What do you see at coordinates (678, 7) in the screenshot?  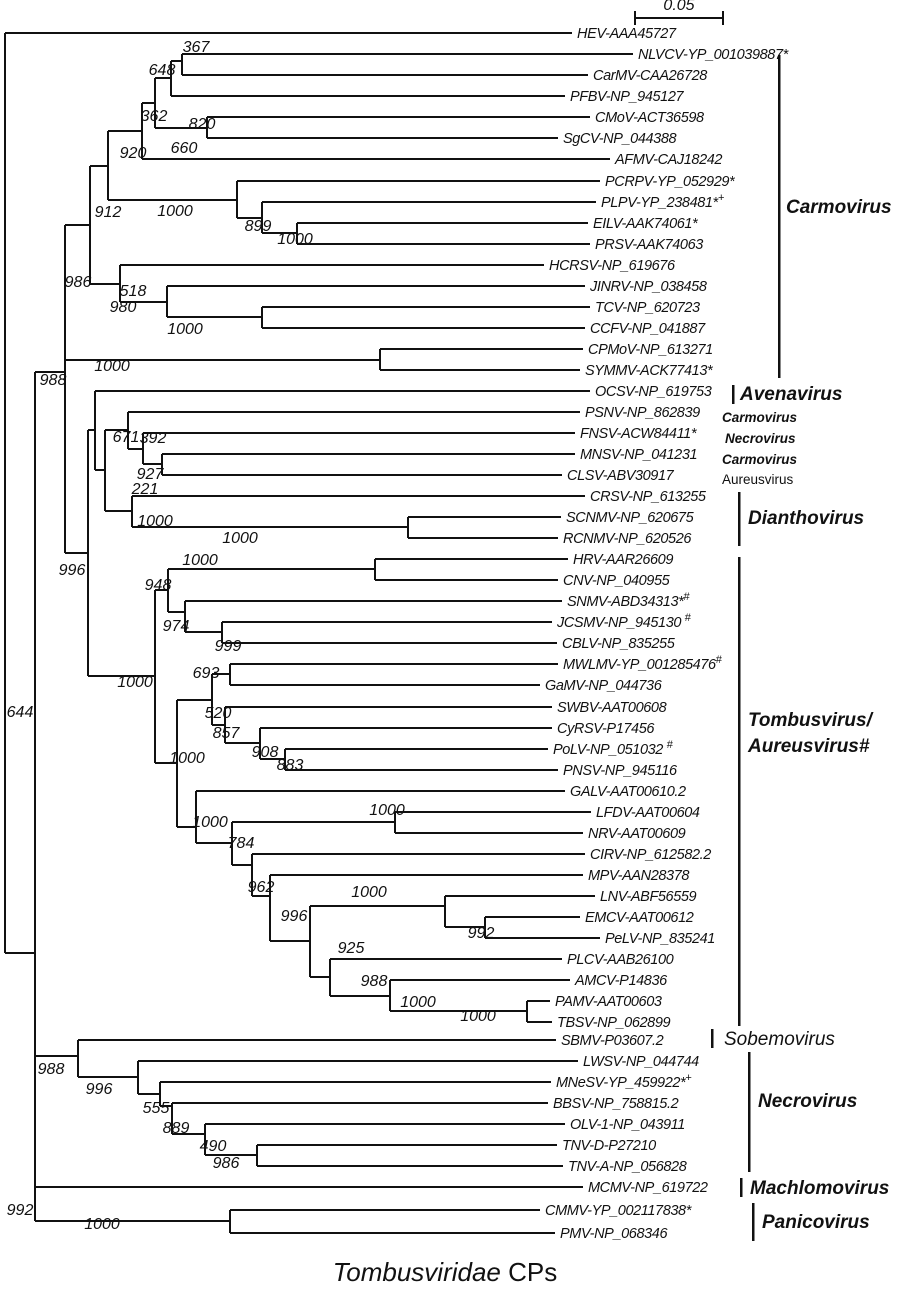 I see `scale-bar-label: 0.05` at bounding box center [678, 7].